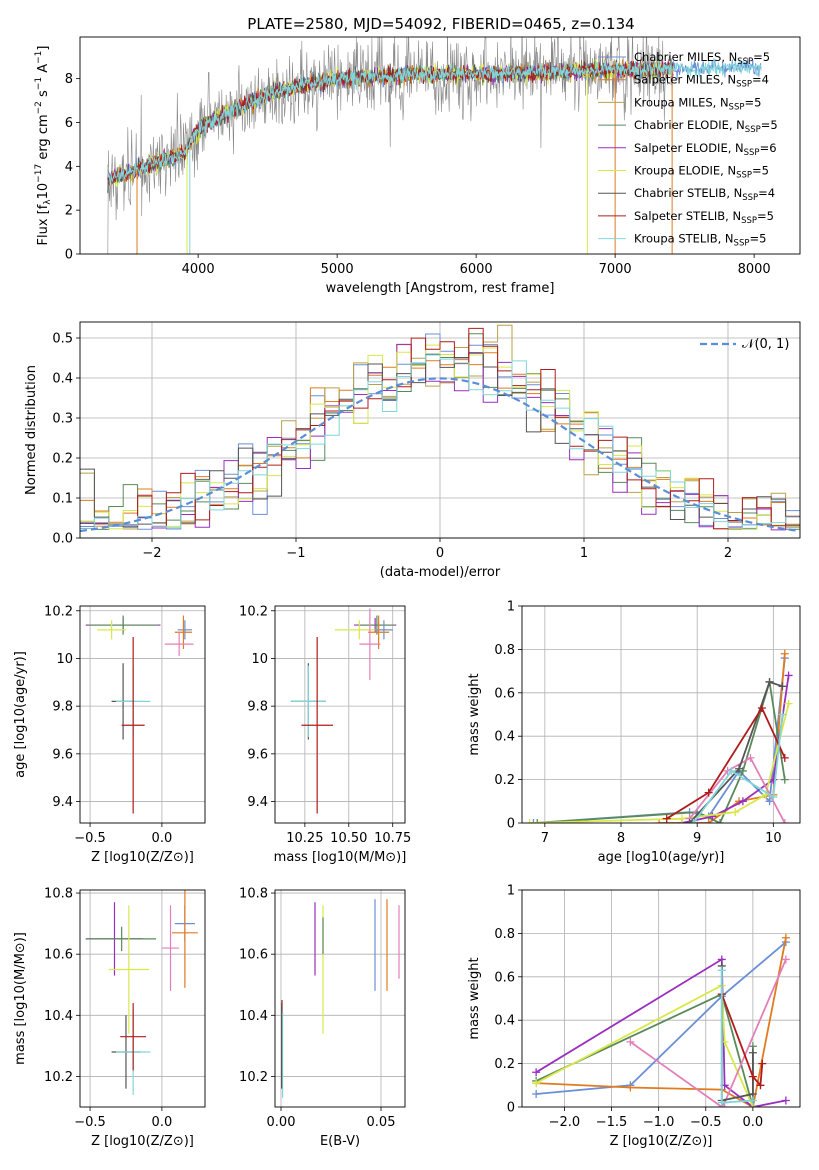 The height and width of the screenshot is (1170, 819). What do you see at coordinates (754, 269) in the screenshot?
I see `x-tick-label: 8000` at bounding box center [754, 269].